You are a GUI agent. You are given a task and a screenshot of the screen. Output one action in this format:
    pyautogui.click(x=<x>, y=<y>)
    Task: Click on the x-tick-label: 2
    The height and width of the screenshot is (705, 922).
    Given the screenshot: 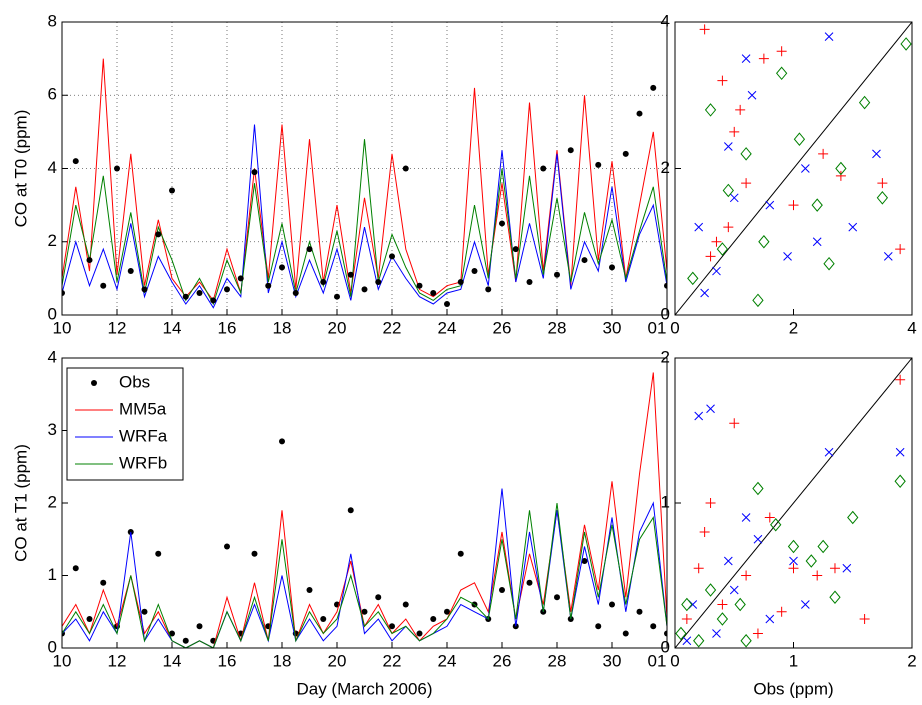 What is the action you would take?
    pyautogui.click(x=793, y=327)
    